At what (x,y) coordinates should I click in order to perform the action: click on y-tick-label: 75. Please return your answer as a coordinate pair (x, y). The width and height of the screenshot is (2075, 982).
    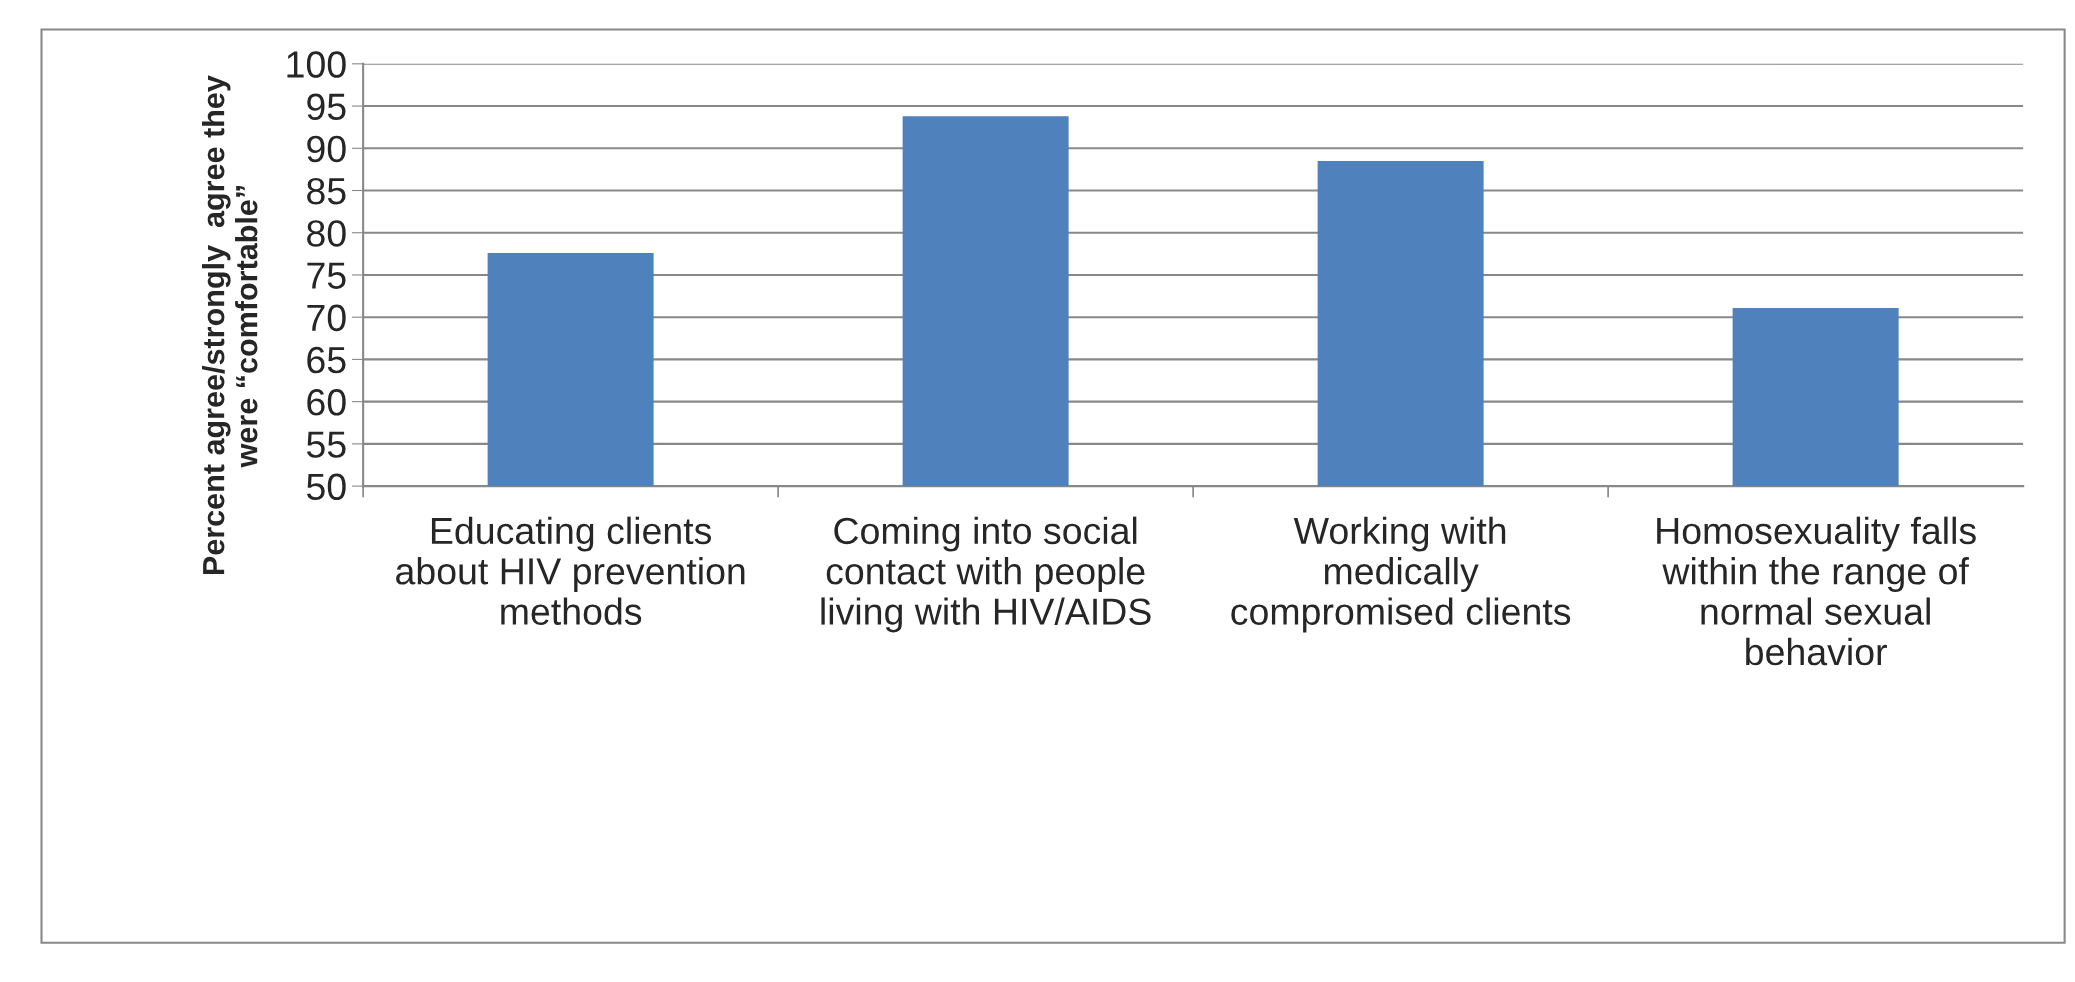
    Looking at the image, I should click on (326, 275).